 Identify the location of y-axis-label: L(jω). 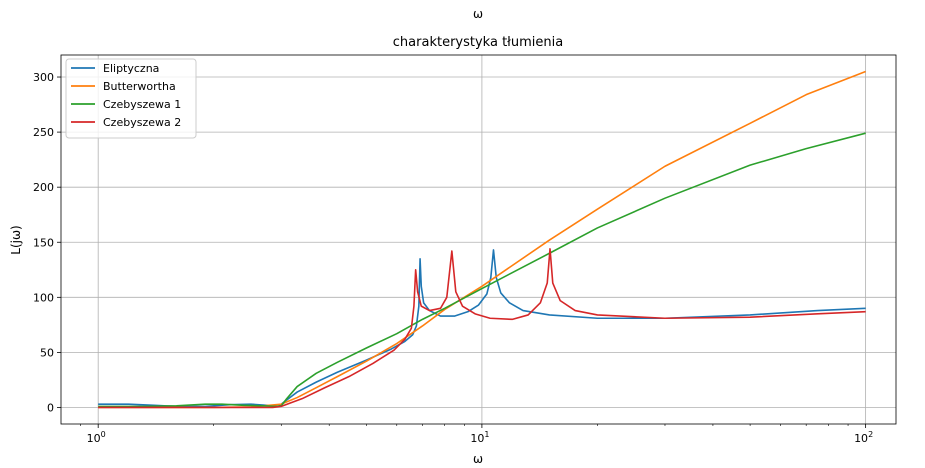
(16, 239).